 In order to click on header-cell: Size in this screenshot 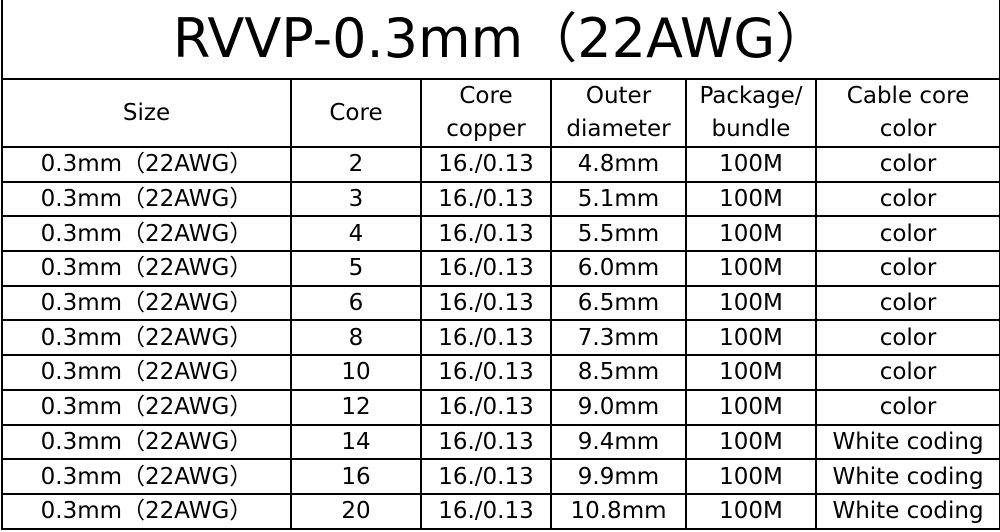, I will do `click(146, 113)`.